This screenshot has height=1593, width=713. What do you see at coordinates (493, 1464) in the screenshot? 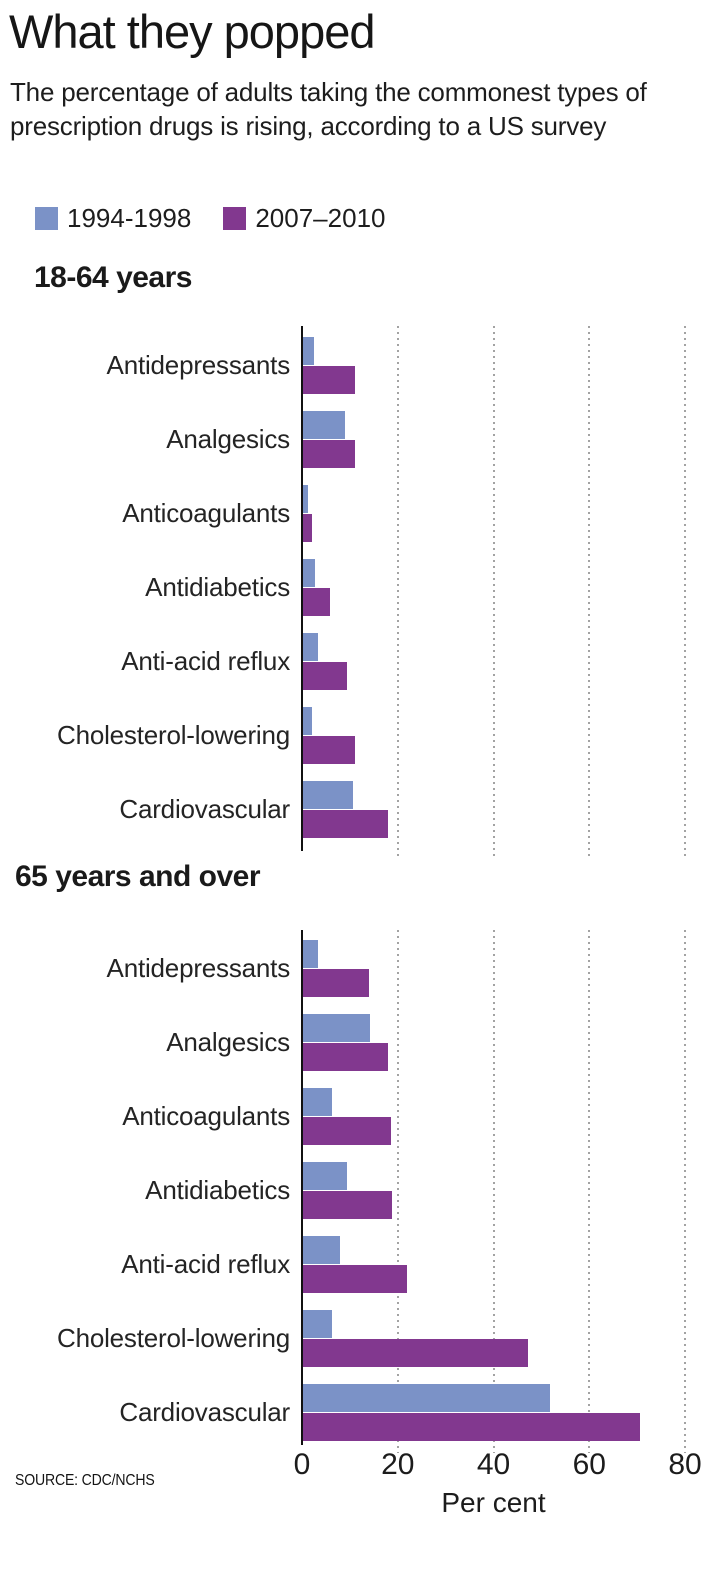
I see `x-tick-label-40: 40` at bounding box center [493, 1464].